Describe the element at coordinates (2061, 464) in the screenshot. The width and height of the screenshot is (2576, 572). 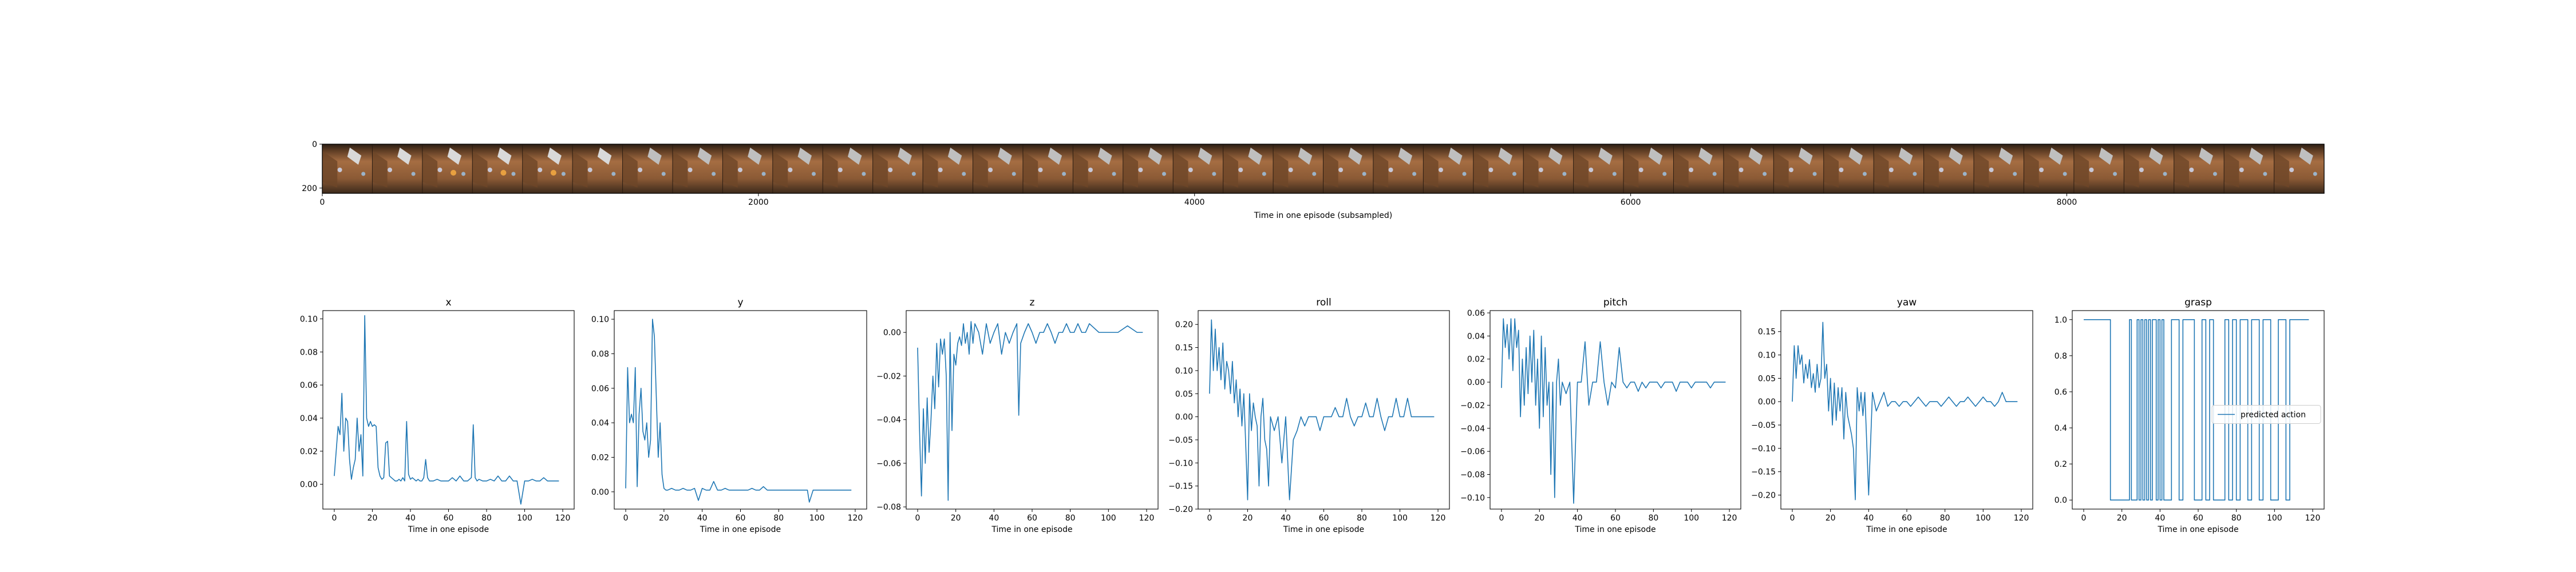
I see `y-tick-label: 0.2` at that location.